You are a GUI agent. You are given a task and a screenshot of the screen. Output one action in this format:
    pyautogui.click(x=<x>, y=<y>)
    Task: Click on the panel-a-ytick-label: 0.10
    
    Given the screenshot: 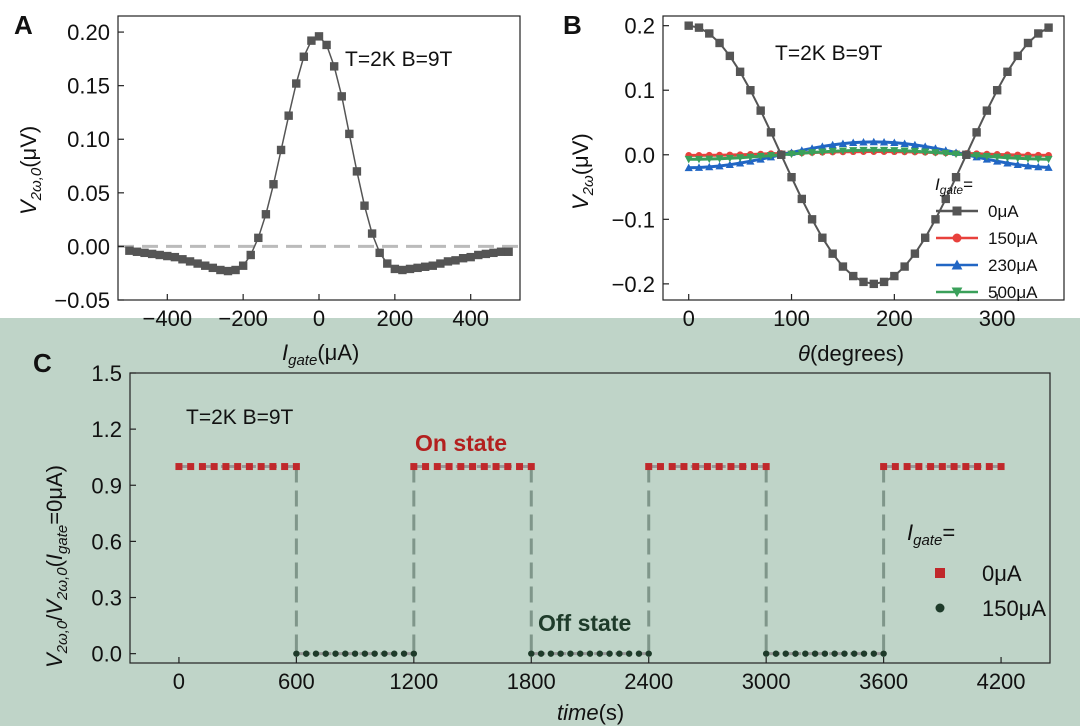 What is the action you would take?
    pyautogui.click(x=88, y=139)
    